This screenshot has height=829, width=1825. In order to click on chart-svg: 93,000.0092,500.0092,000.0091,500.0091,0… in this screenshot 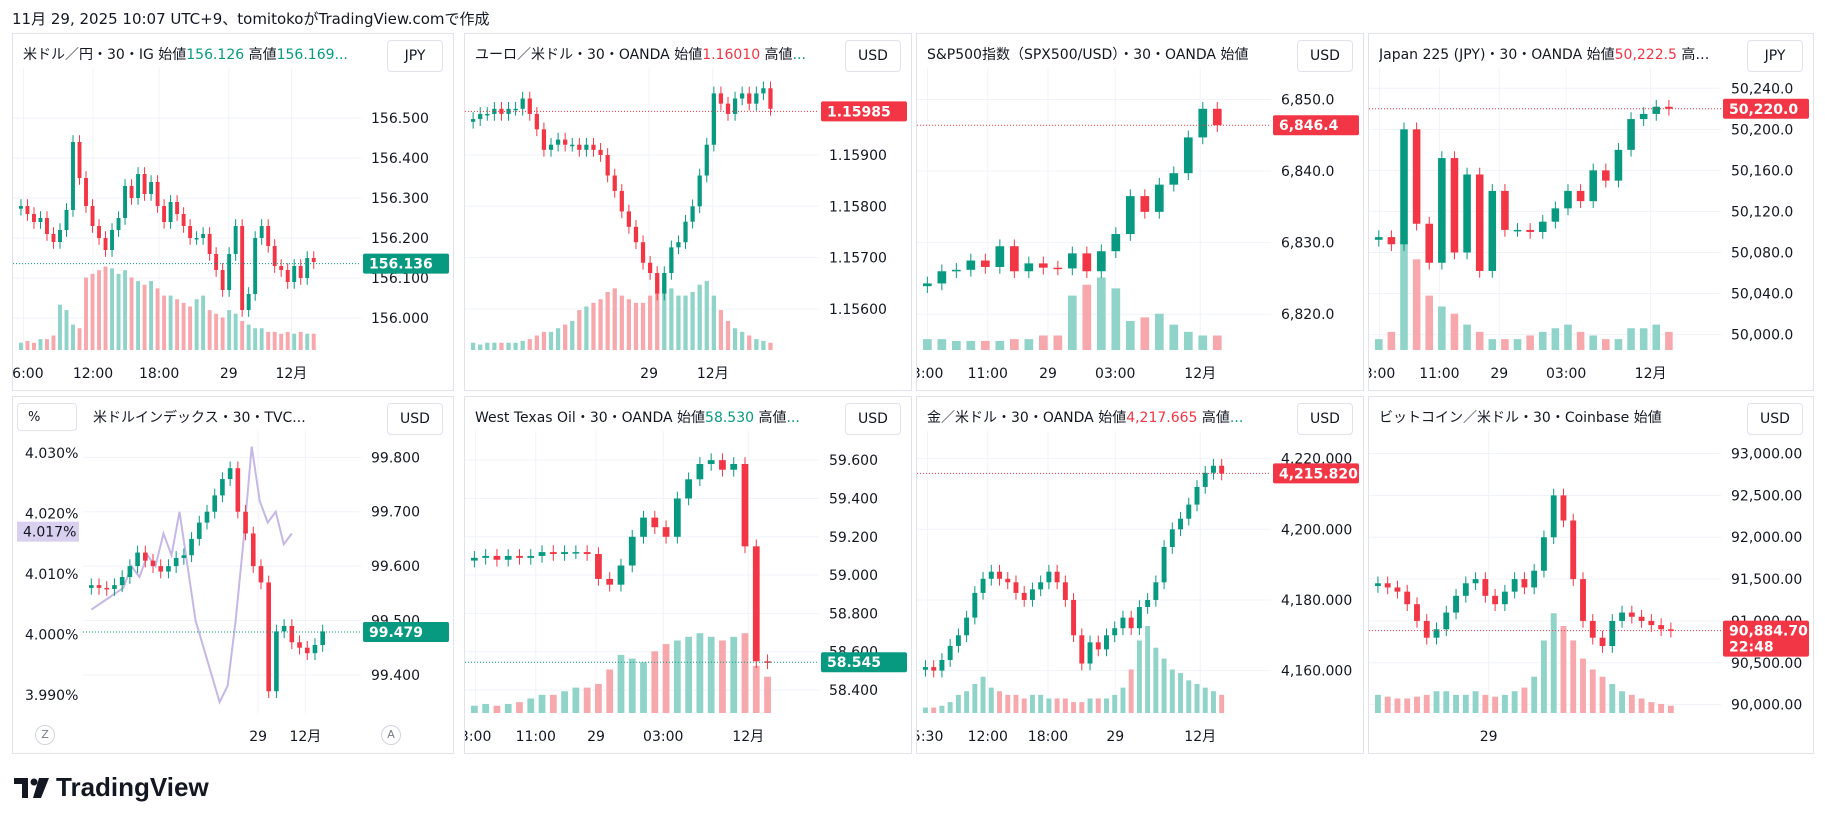, I will do `click(1591, 575)`.